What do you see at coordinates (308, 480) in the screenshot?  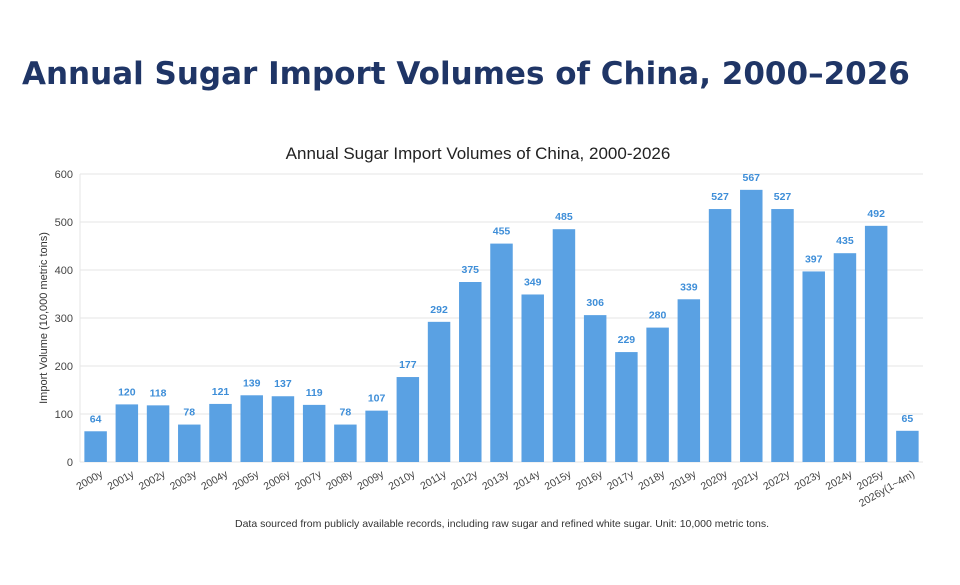 I see `x-tick-label: 2007y` at bounding box center [308, 480].